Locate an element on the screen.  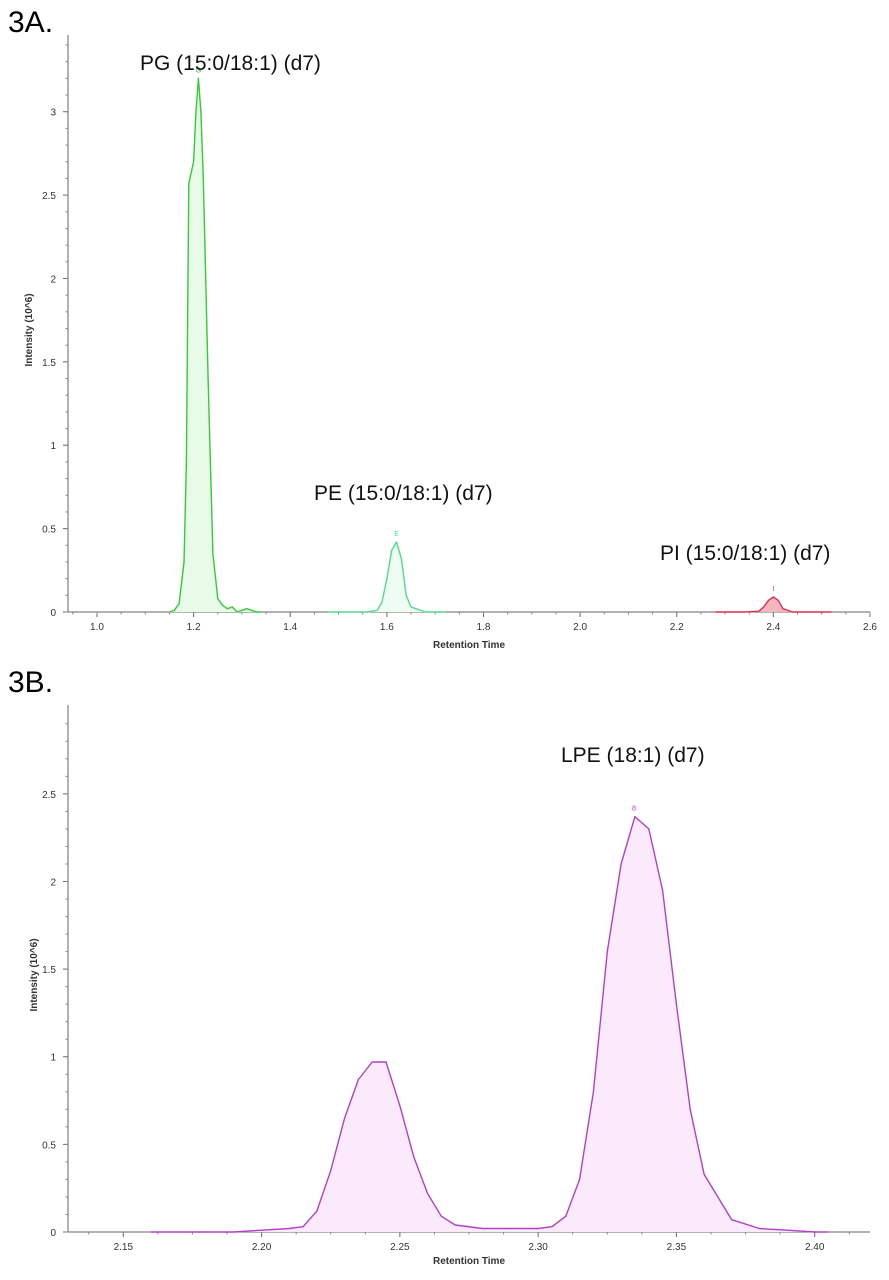
x-tick-label: 2.0 is located at coordinates (580, 627).